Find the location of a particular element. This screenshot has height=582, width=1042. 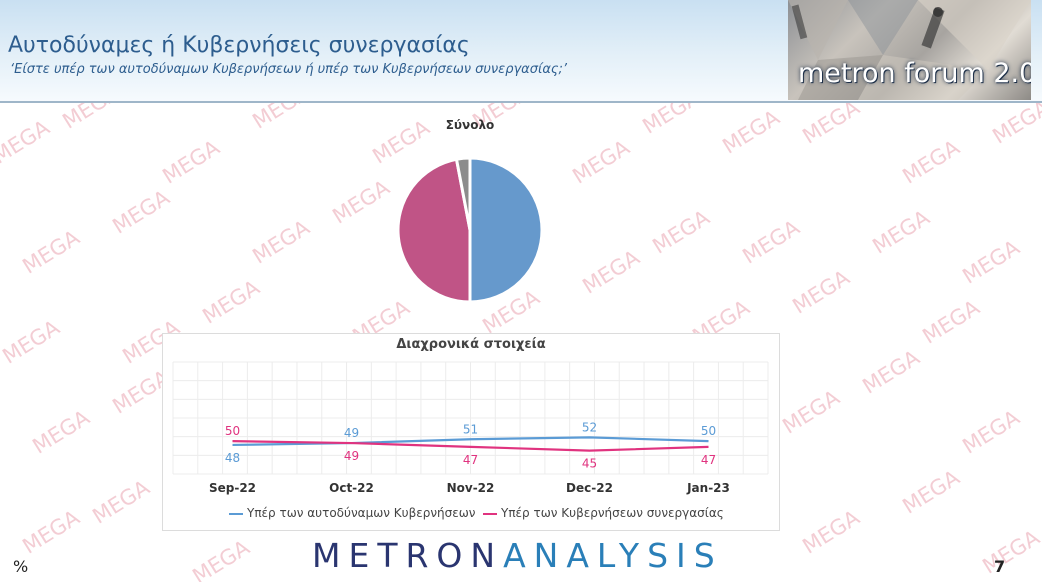

series-line-coalition is located at coordinates (470, 446).